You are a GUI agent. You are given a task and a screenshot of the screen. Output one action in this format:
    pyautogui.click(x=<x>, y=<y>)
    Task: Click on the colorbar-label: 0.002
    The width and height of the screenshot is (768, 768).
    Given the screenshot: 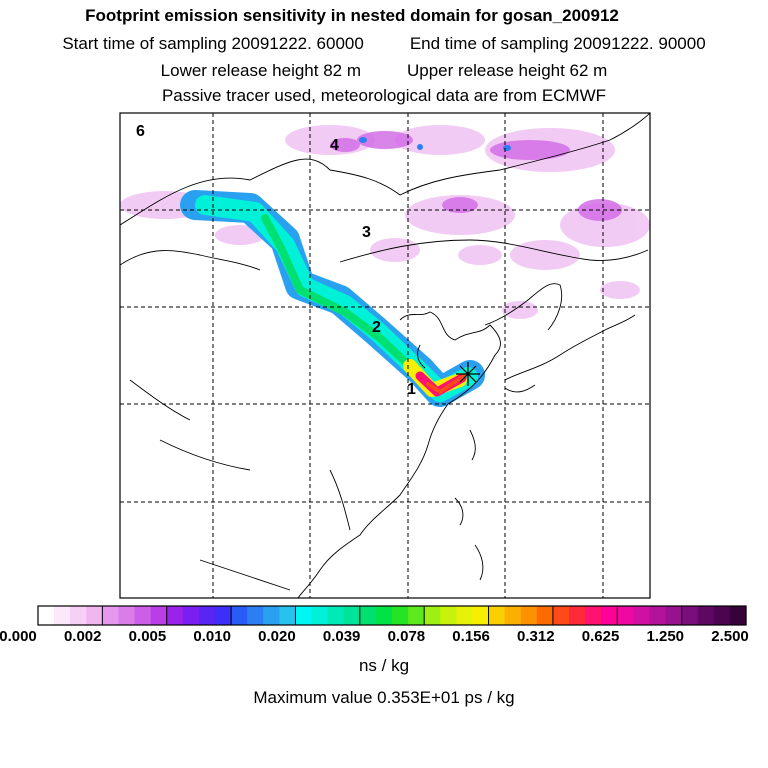 What is the action you would take?
    pyautogui.click(x=82, y=636)
    